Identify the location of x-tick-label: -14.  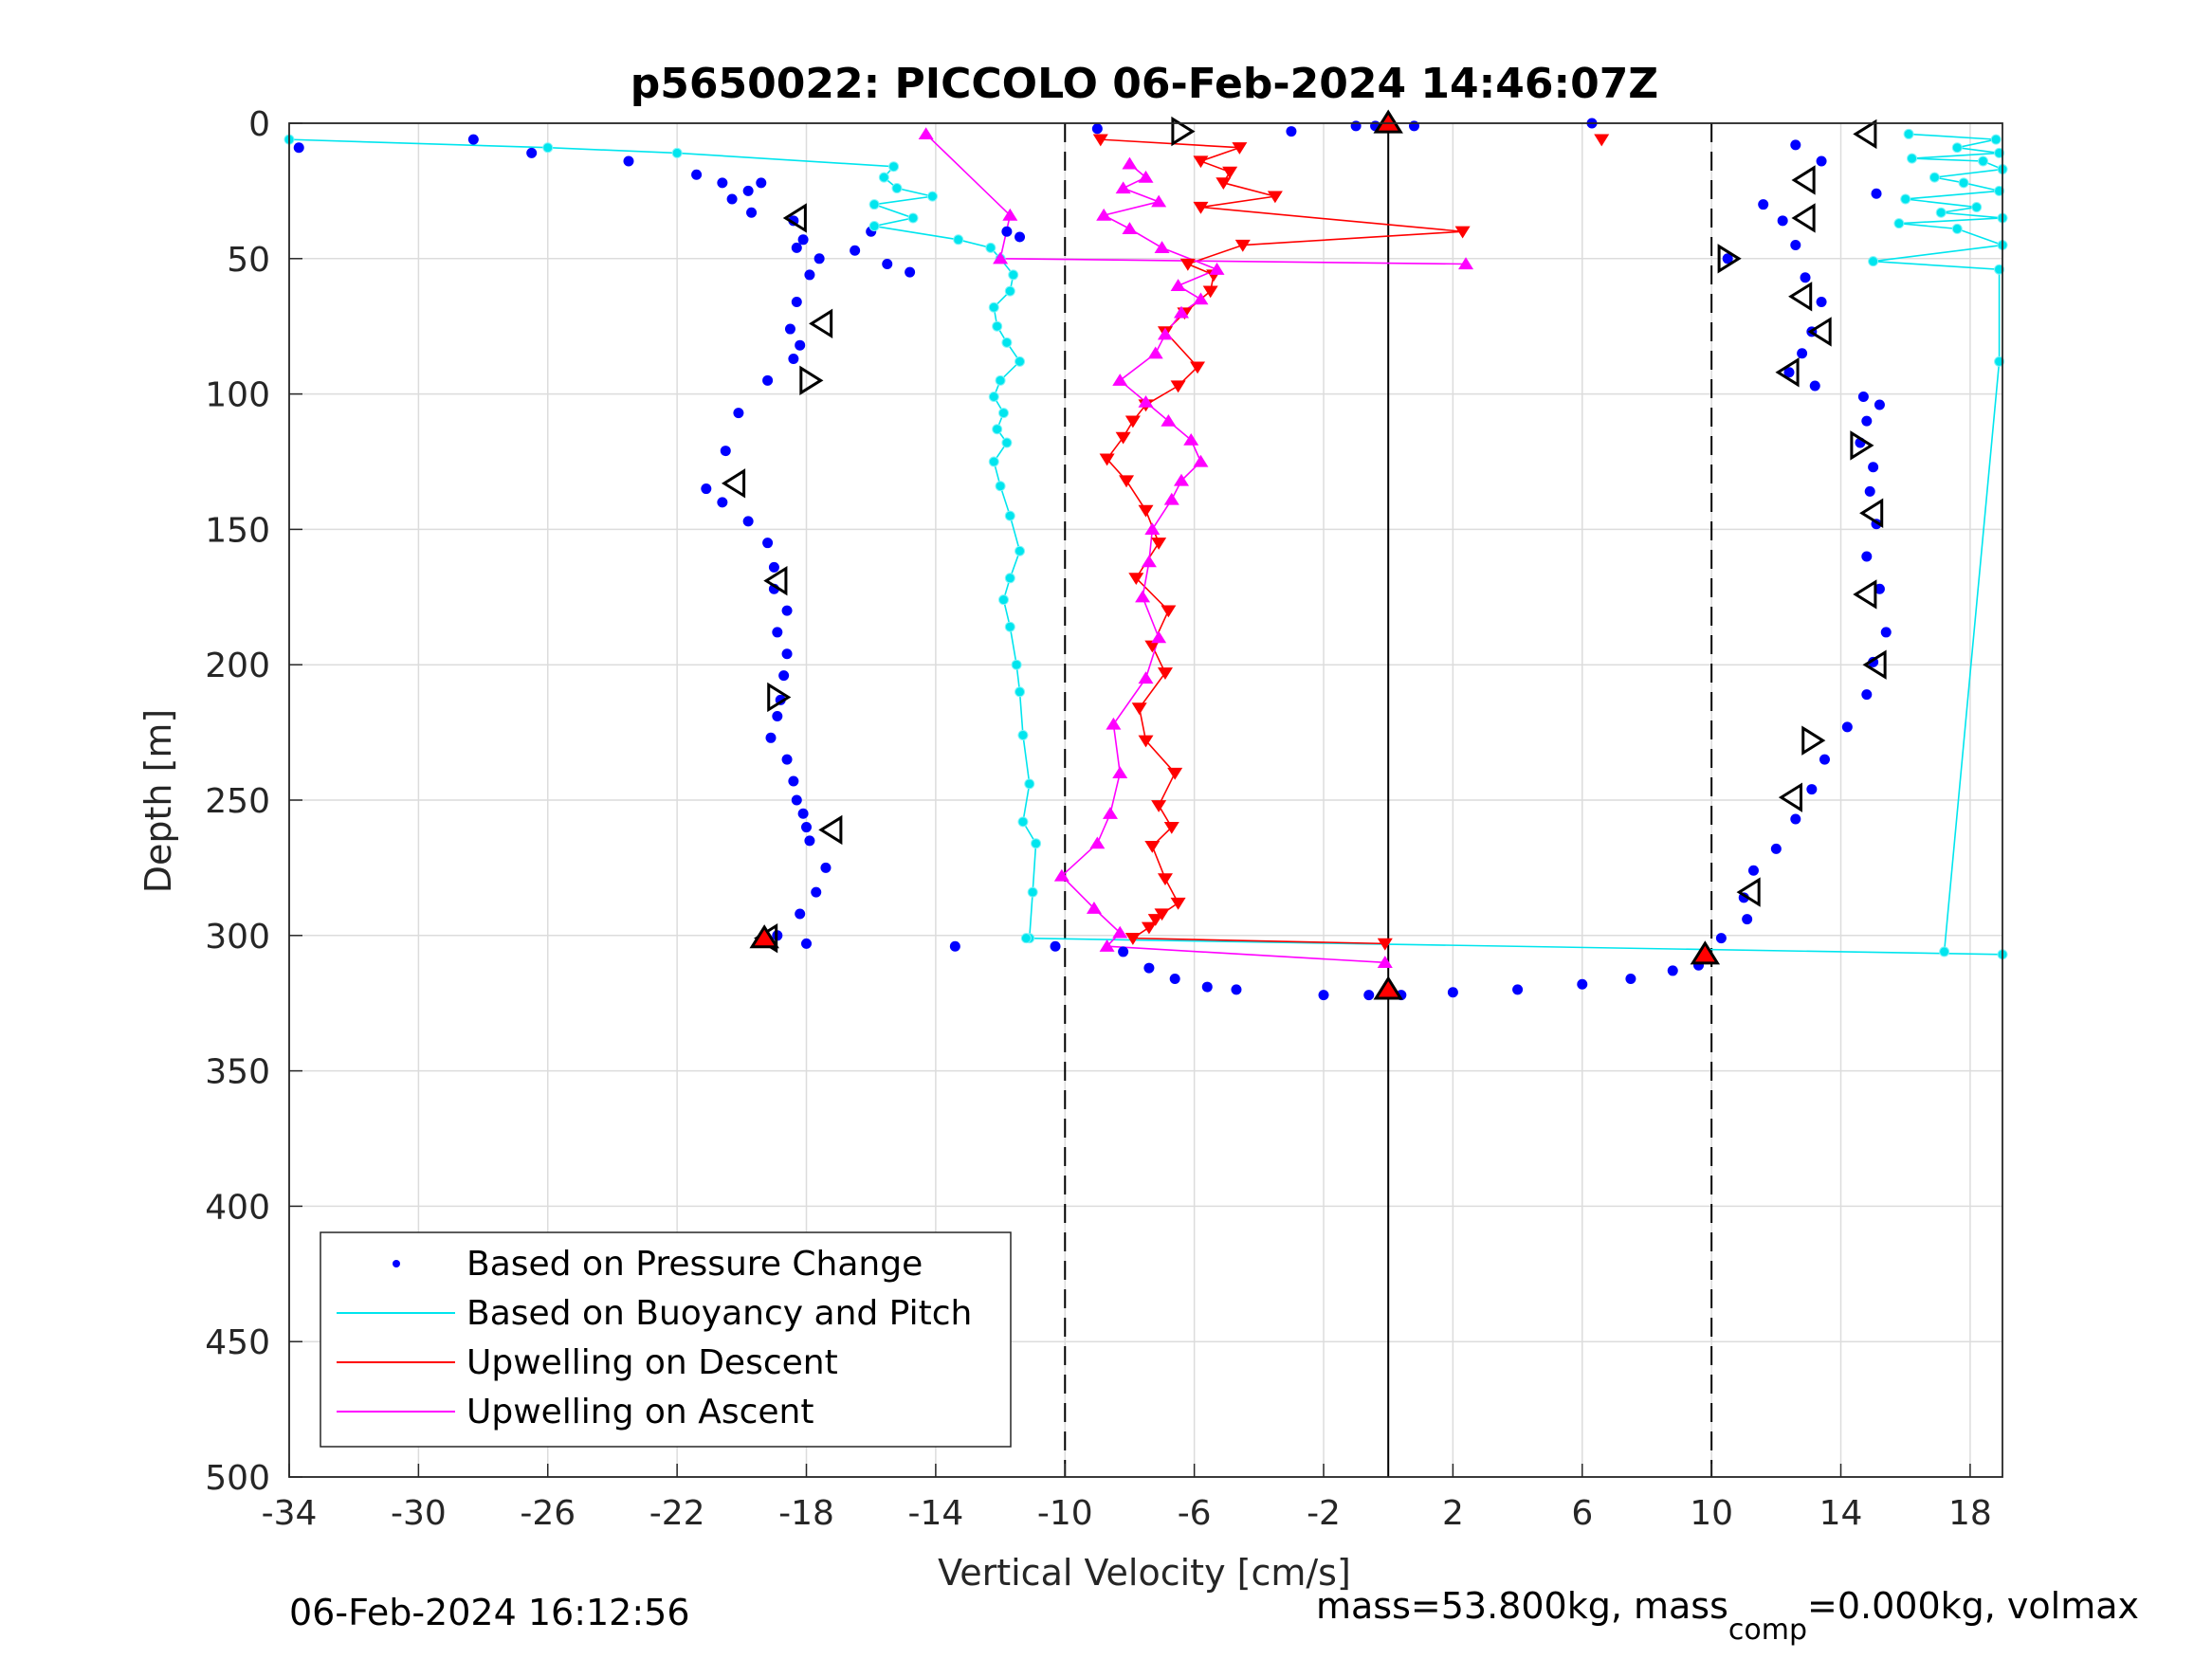
(935, 1513).